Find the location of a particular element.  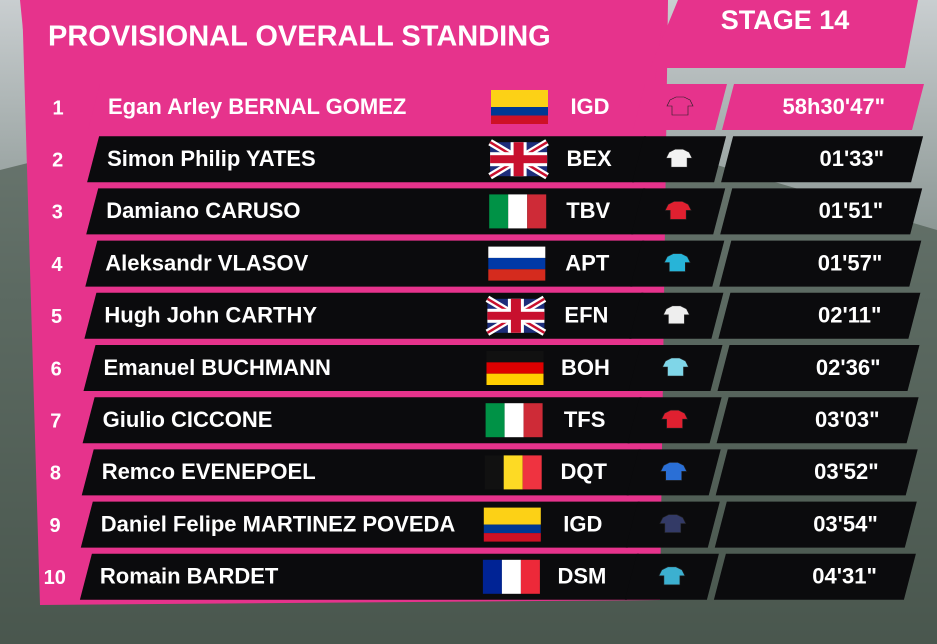

rider-name: Romain BARDET is located at coordinates (189, 576).